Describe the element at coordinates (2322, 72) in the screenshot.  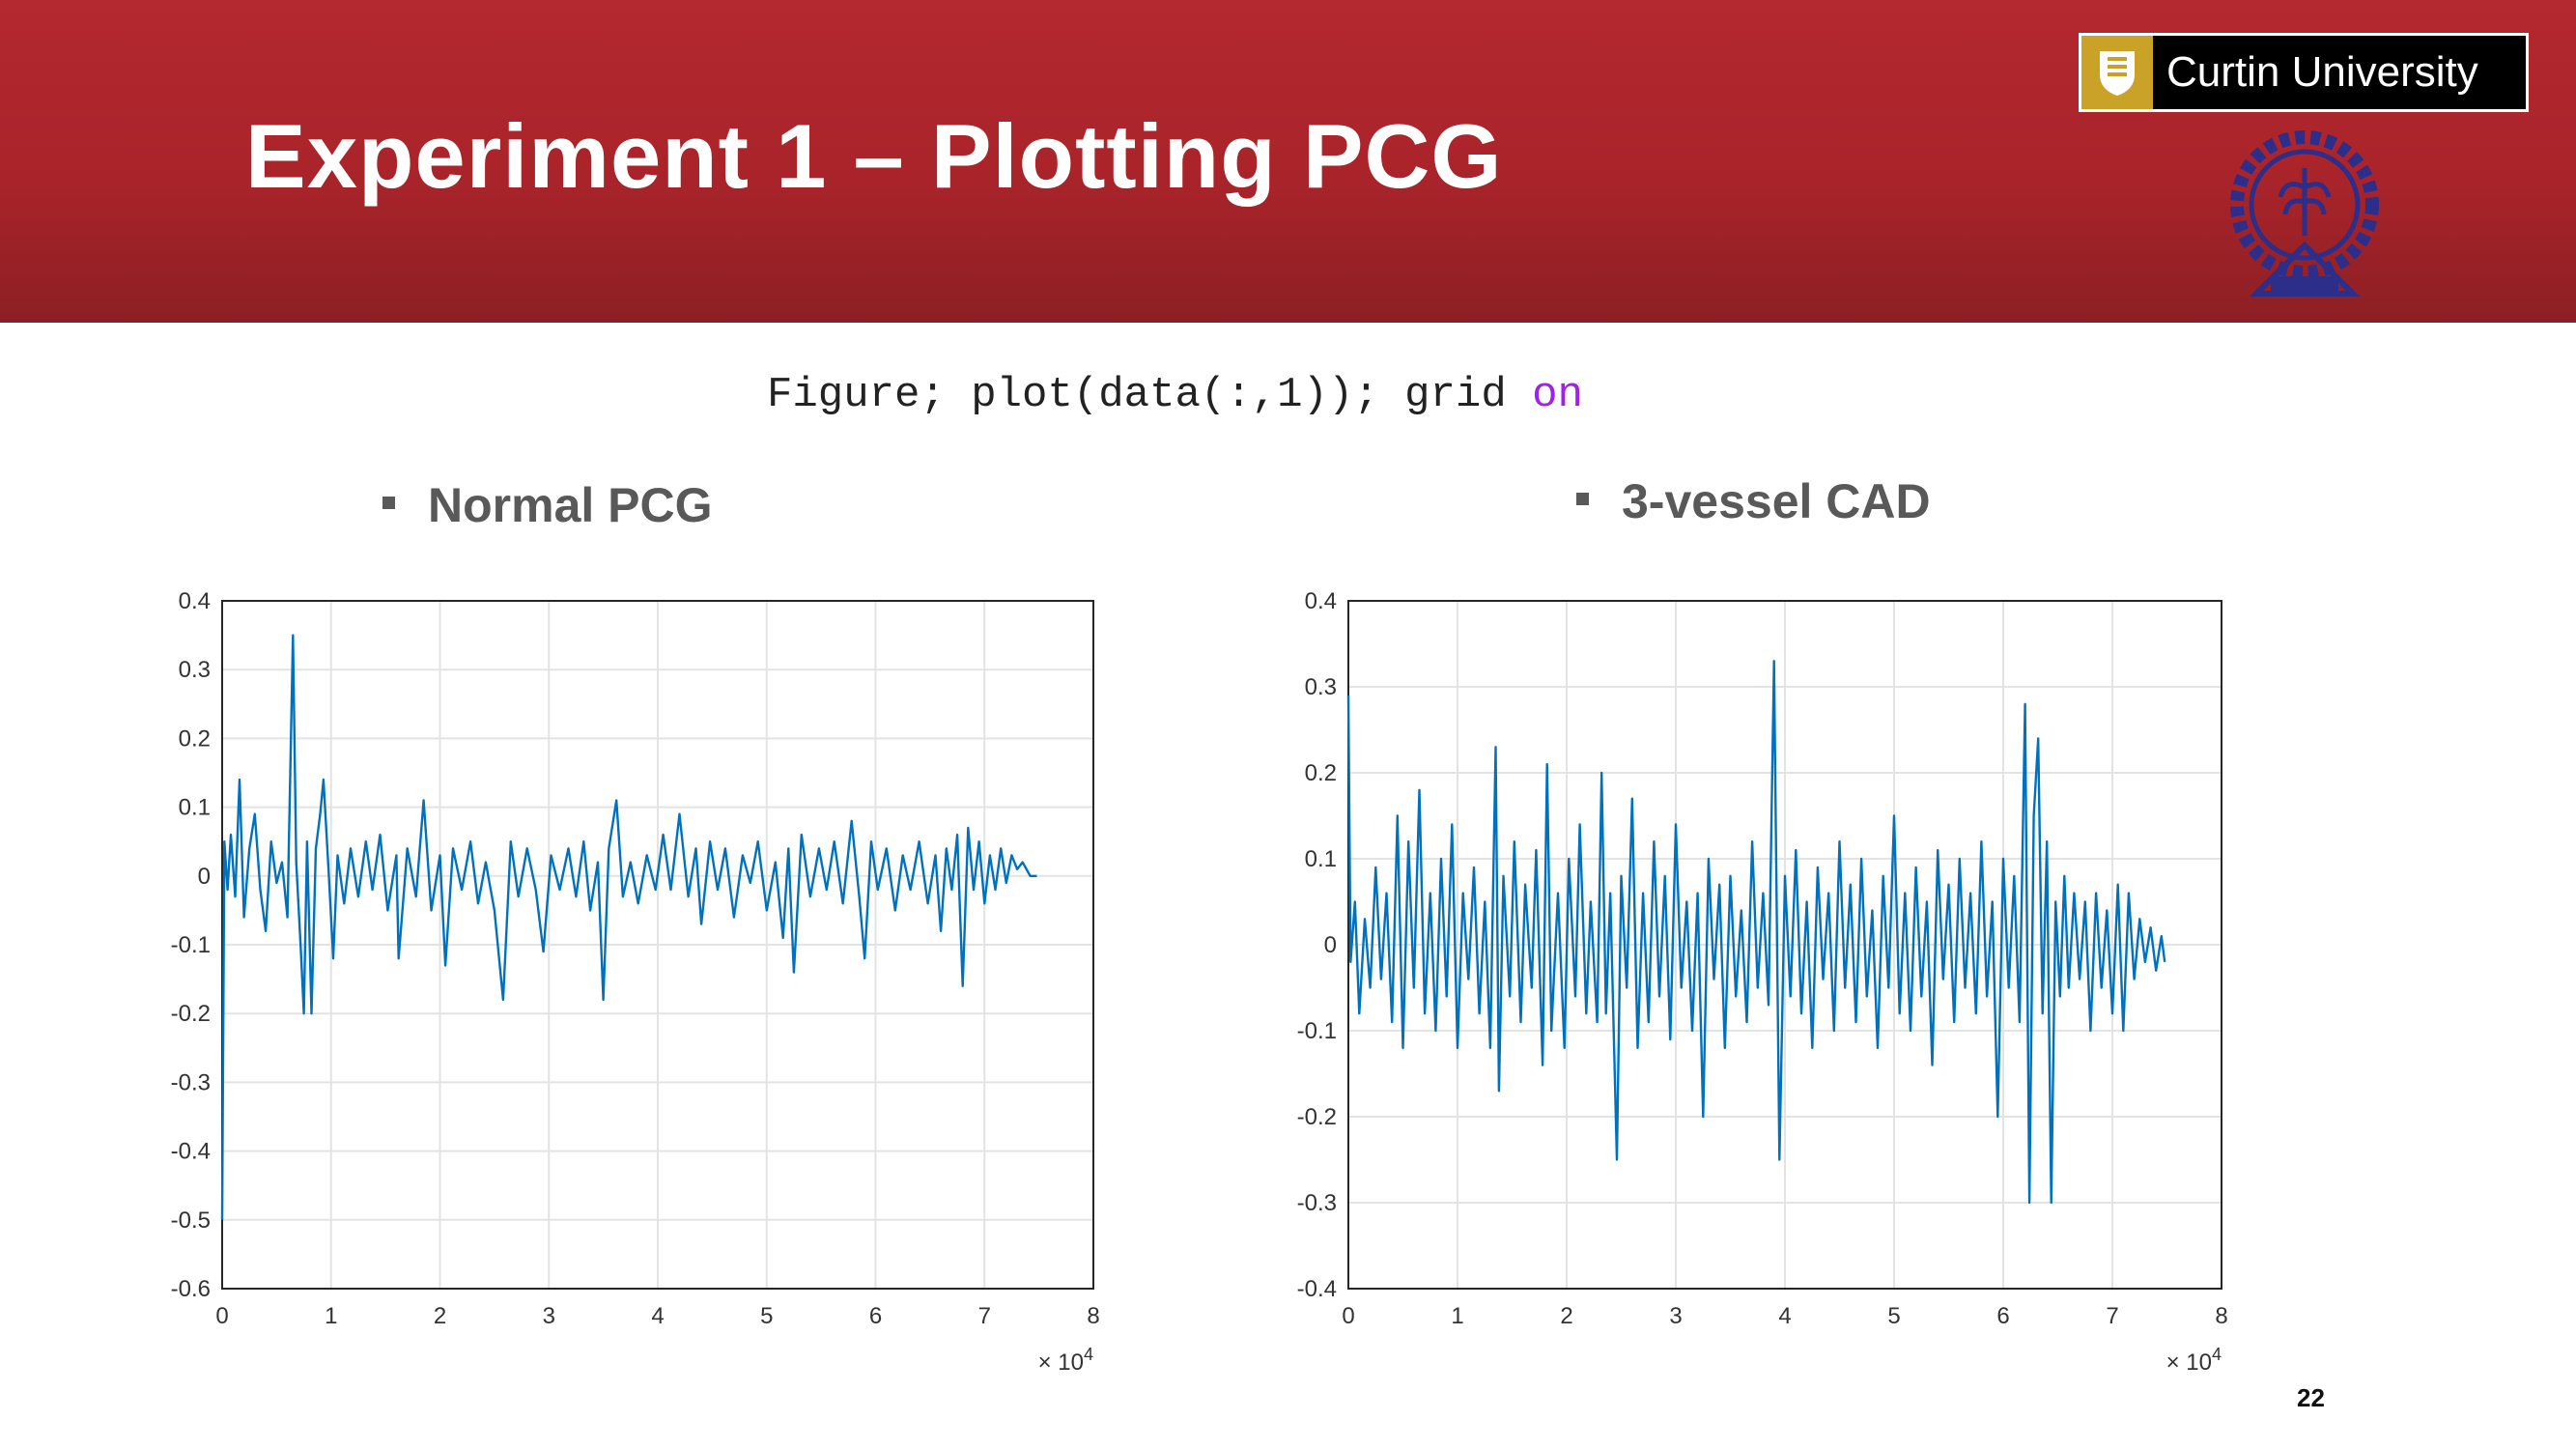
I see `curtin-logo-text: Curtin University` at that location.